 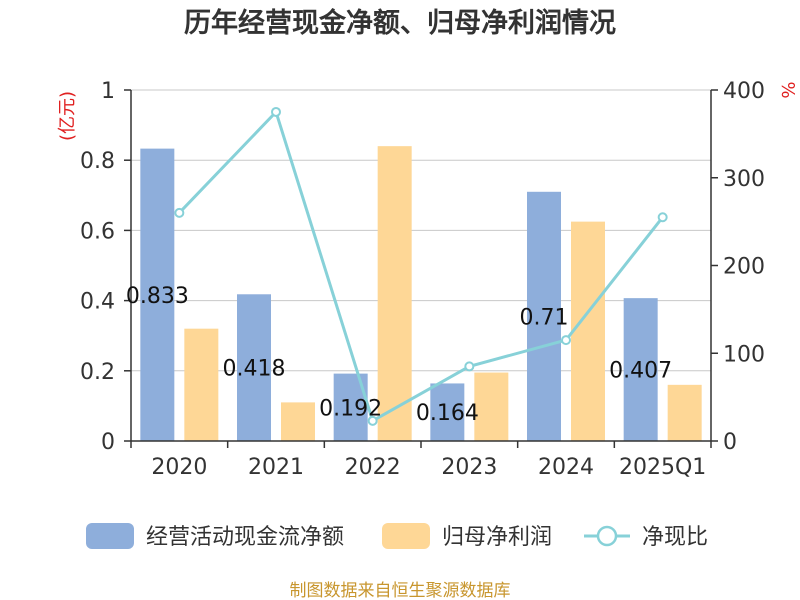 What do you see at coordinates (97, 372) in the screenshot?
I see `left-tick-label: 0.2` at bounding box center [97, 372].